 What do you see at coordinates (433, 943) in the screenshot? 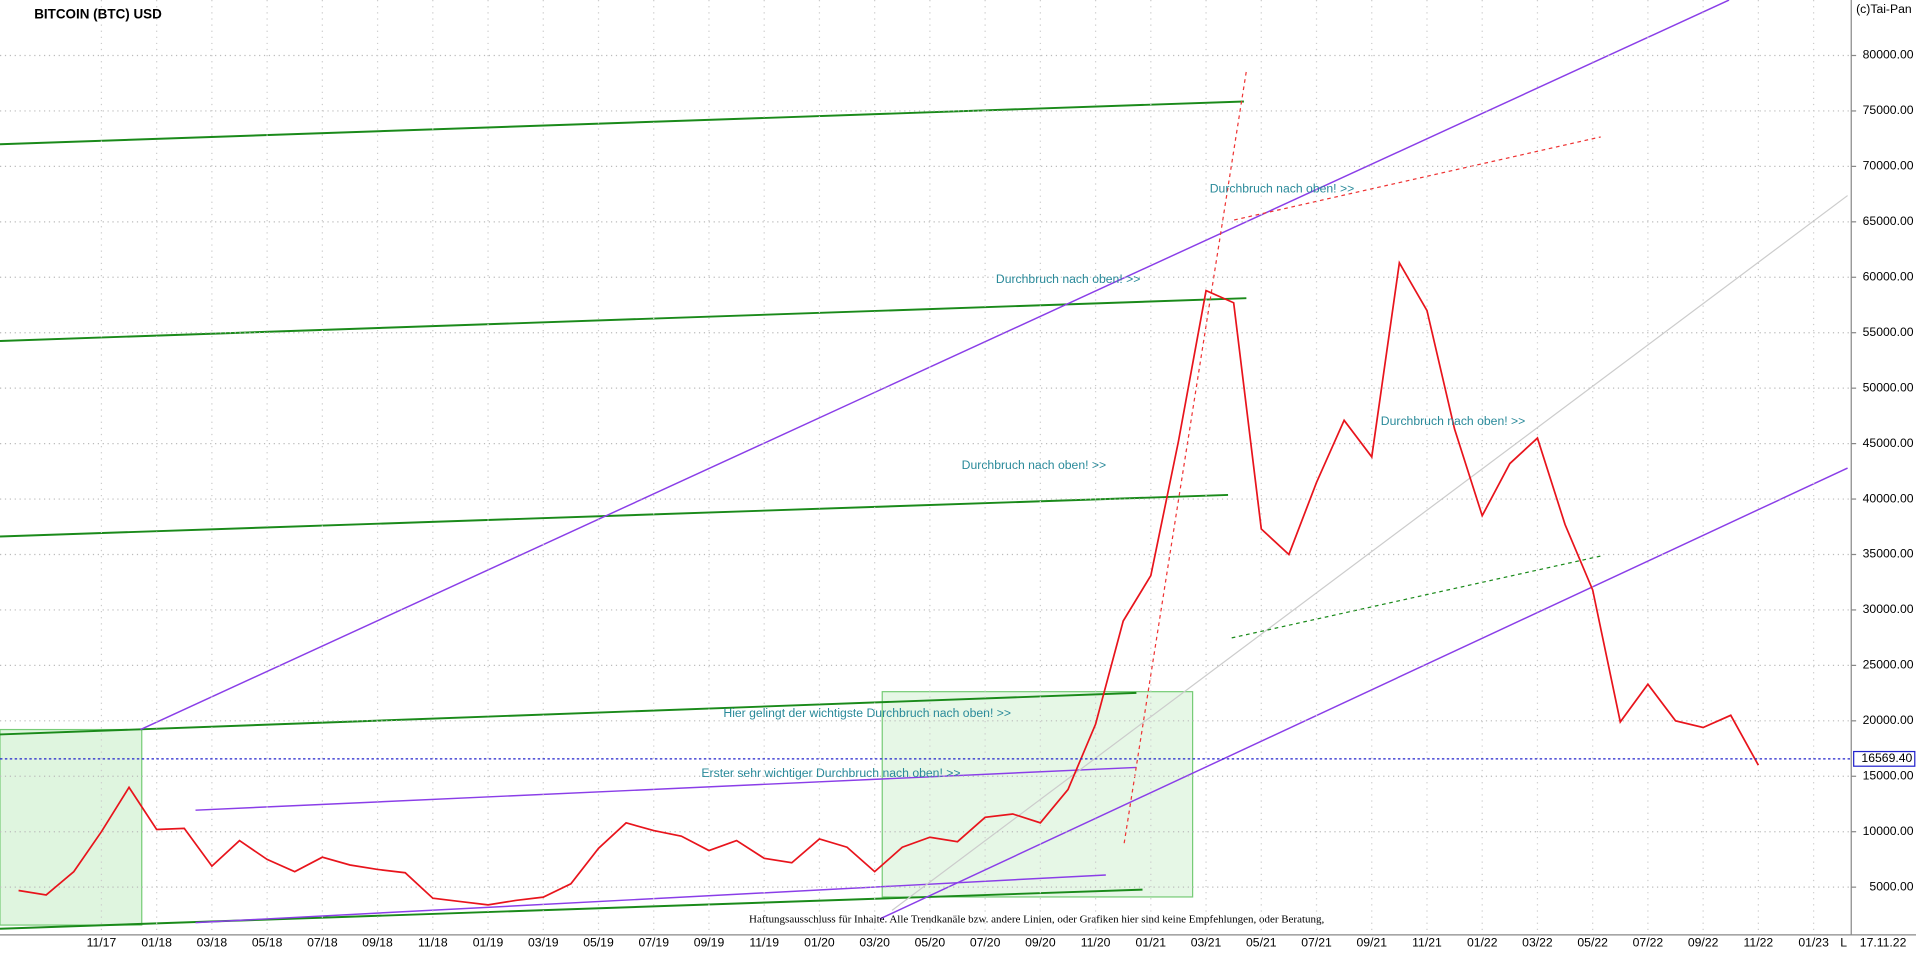
I see `x-tick-label: 11/18` at bounding box center [433, 943].